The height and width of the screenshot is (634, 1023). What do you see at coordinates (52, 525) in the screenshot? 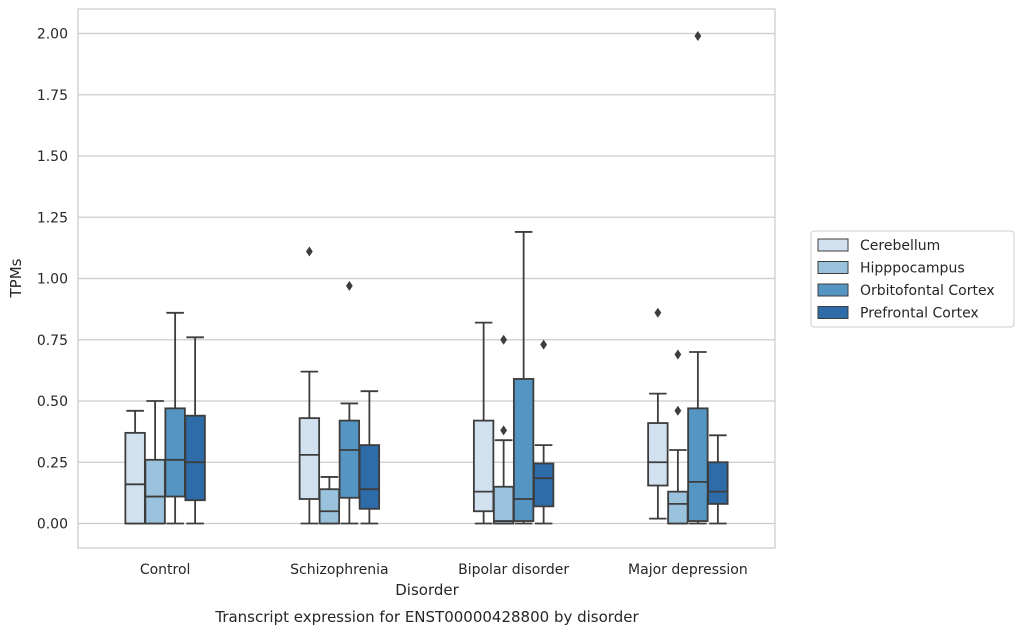
I see `y-tick-label: 0.00` at bounding box center [52, 525].